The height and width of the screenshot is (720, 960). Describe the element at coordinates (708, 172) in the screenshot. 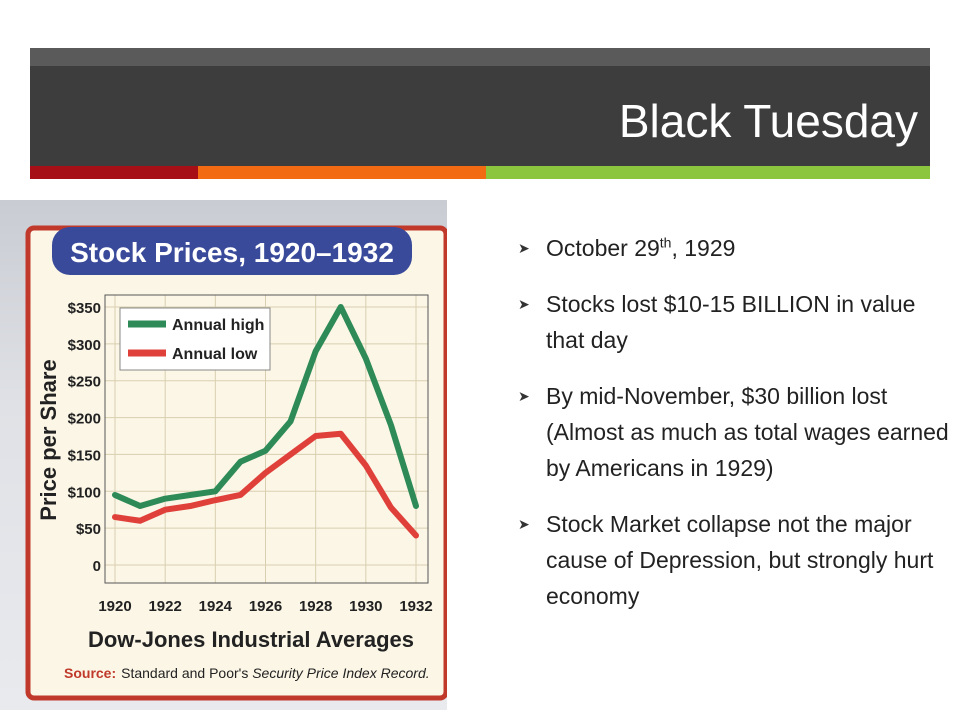

I see `accent-bar-green` at that location.